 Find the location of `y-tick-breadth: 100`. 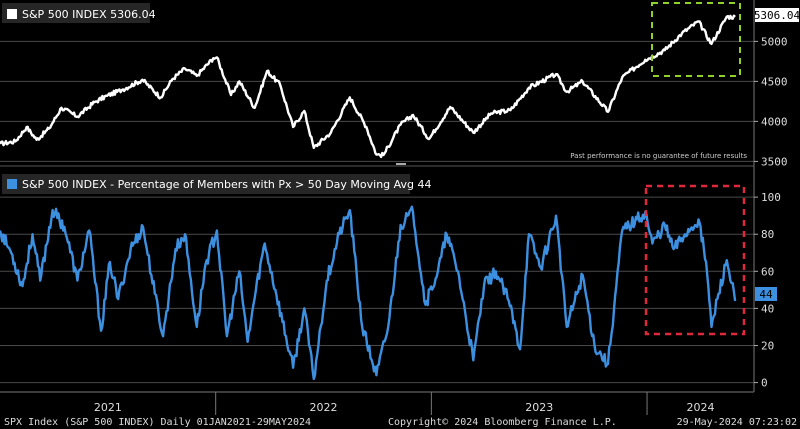

y-tick-breadth: 100 is located at coordinates (771, 197).